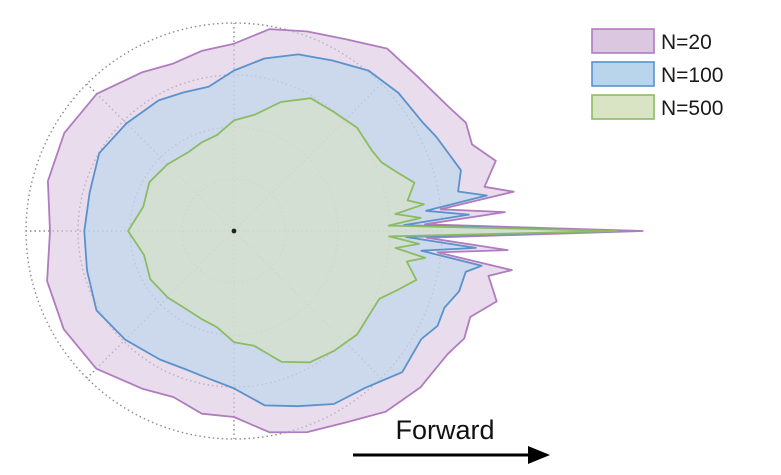 This screenshot has height=475, width=781. Describe the element at coordinates (444, 430) in the screenshot. I see `forward-label: Forward` at that location.